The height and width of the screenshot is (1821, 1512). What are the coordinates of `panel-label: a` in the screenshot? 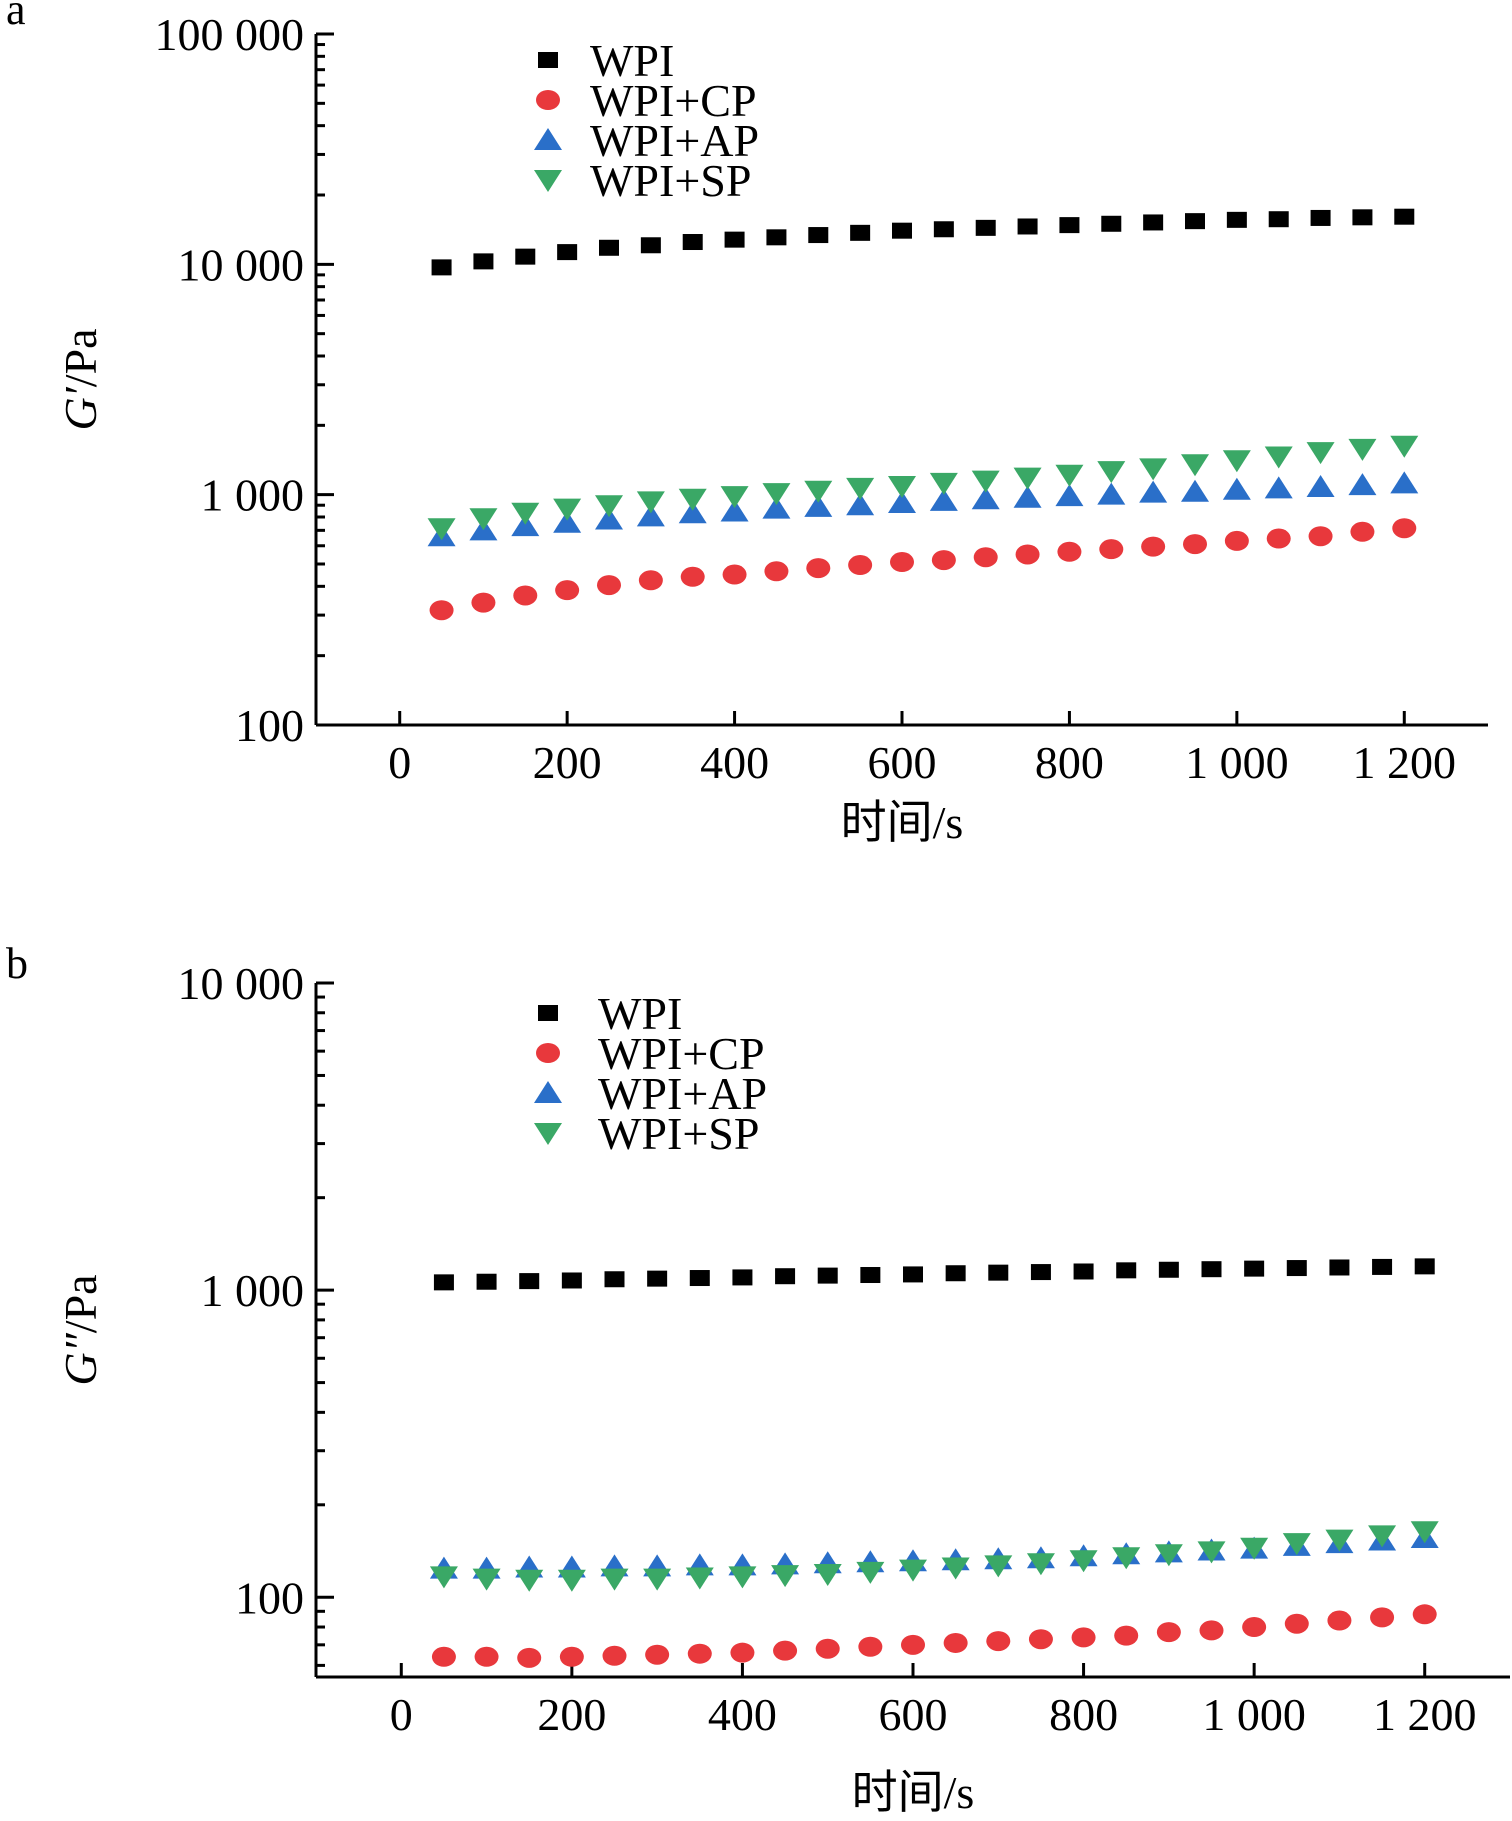 It's located at (16, 17).